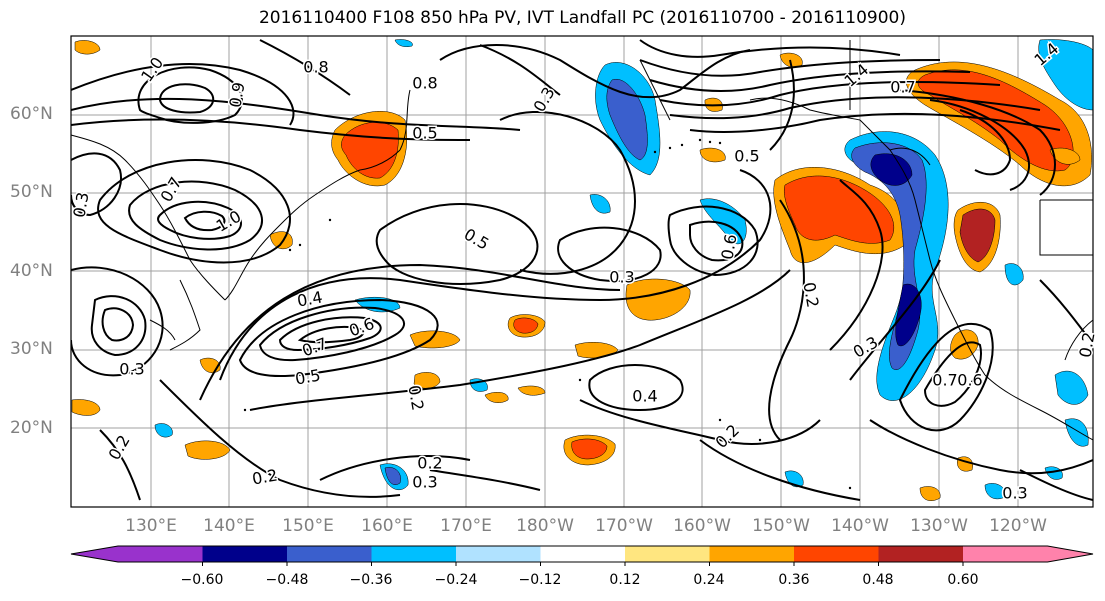  What do you see at coordinates (644, 396) in the screenshot?
I see `contour-label: 0.4` at bounding box center [644, 396].